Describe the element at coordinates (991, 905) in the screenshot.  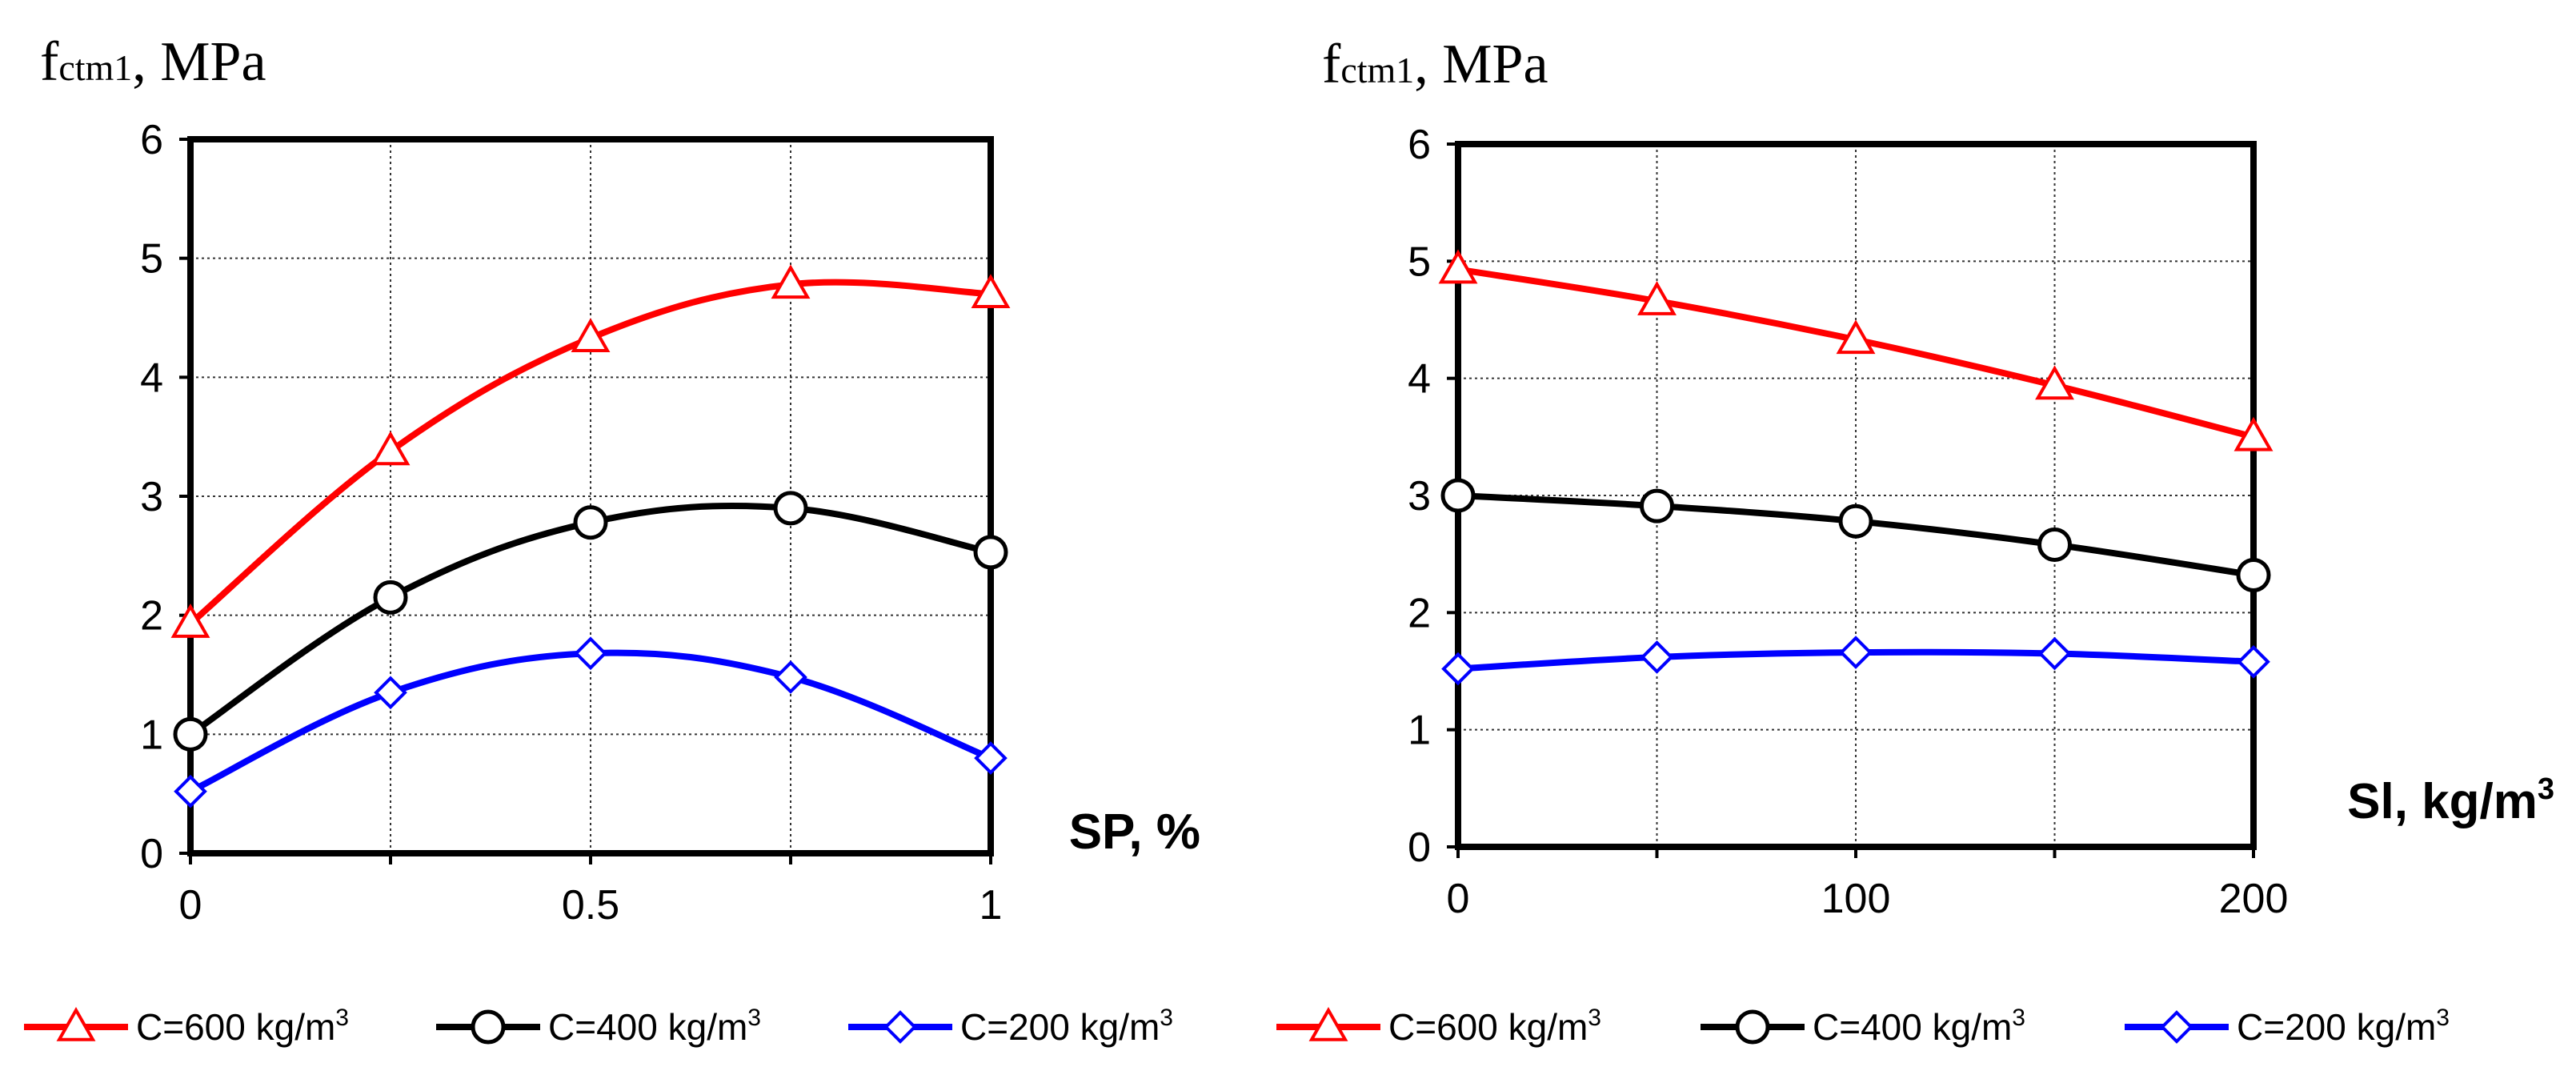
I see `x-tick-label: 1` at that location.